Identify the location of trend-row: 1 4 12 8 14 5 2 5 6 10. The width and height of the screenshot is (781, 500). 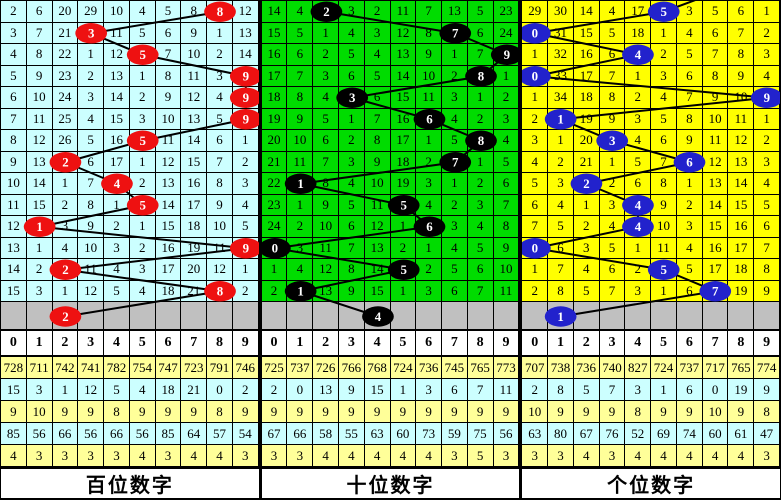
(390, 270).